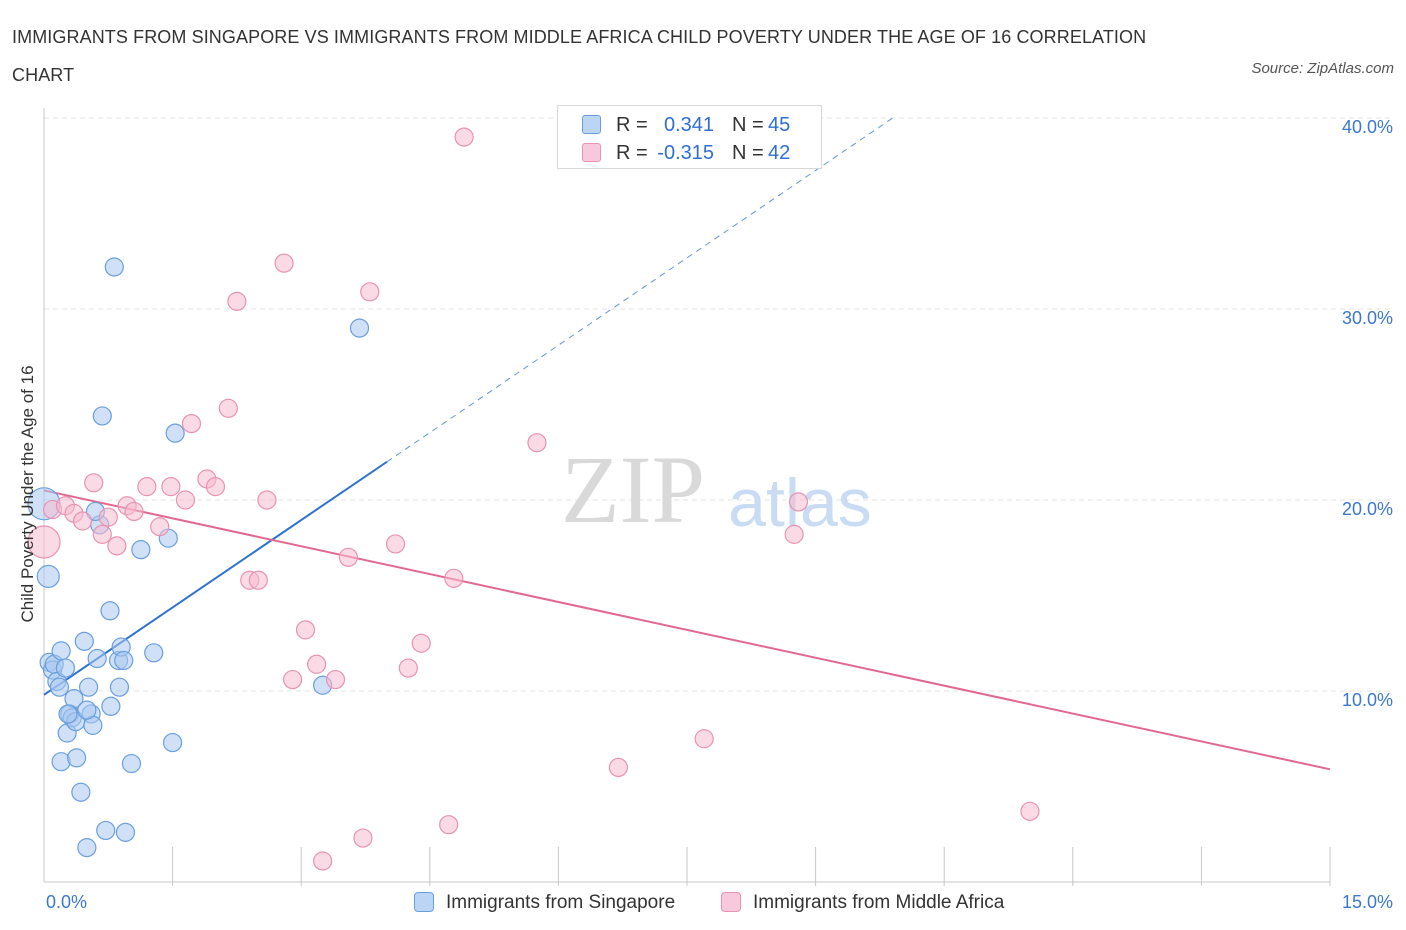 The width and height of the screenshot is (1406, 930). Describe the element at coordinates (633, 489) in the screenshot. I see `watermark-zip: ZIP` at that location.